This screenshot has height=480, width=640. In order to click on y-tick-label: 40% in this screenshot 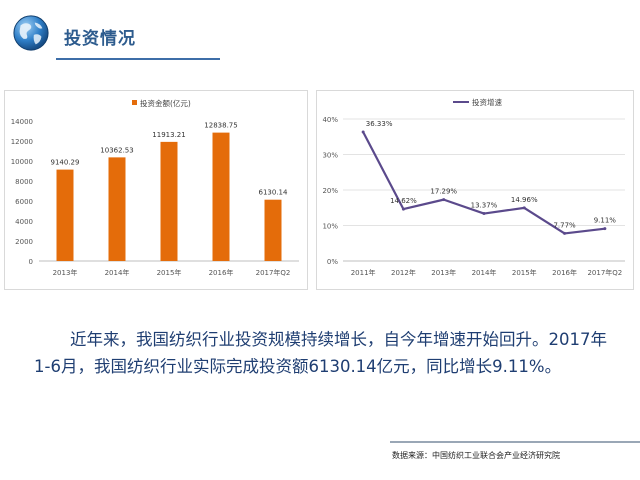, I will do `click(330, 120)`.